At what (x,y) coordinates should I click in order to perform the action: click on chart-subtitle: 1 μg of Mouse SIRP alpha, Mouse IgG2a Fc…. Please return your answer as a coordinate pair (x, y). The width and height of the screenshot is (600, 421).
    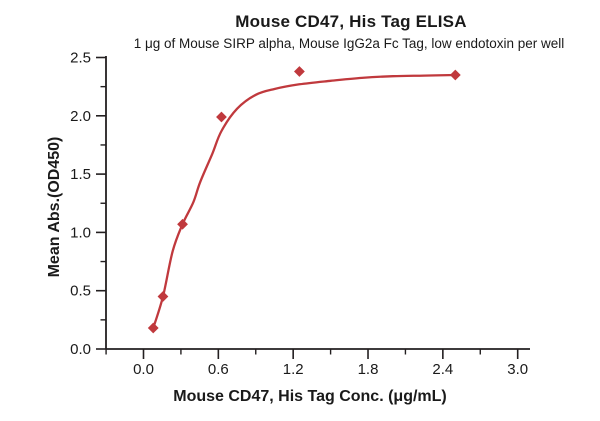
    Looking at the image, I should click on (349, 43).